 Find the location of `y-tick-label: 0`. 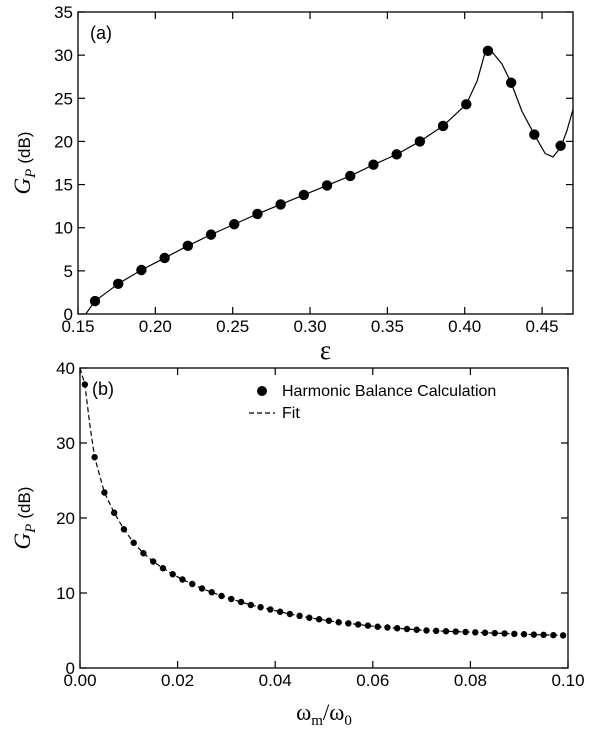

y-tick-label: 0 is located at coordinates (68, 314).